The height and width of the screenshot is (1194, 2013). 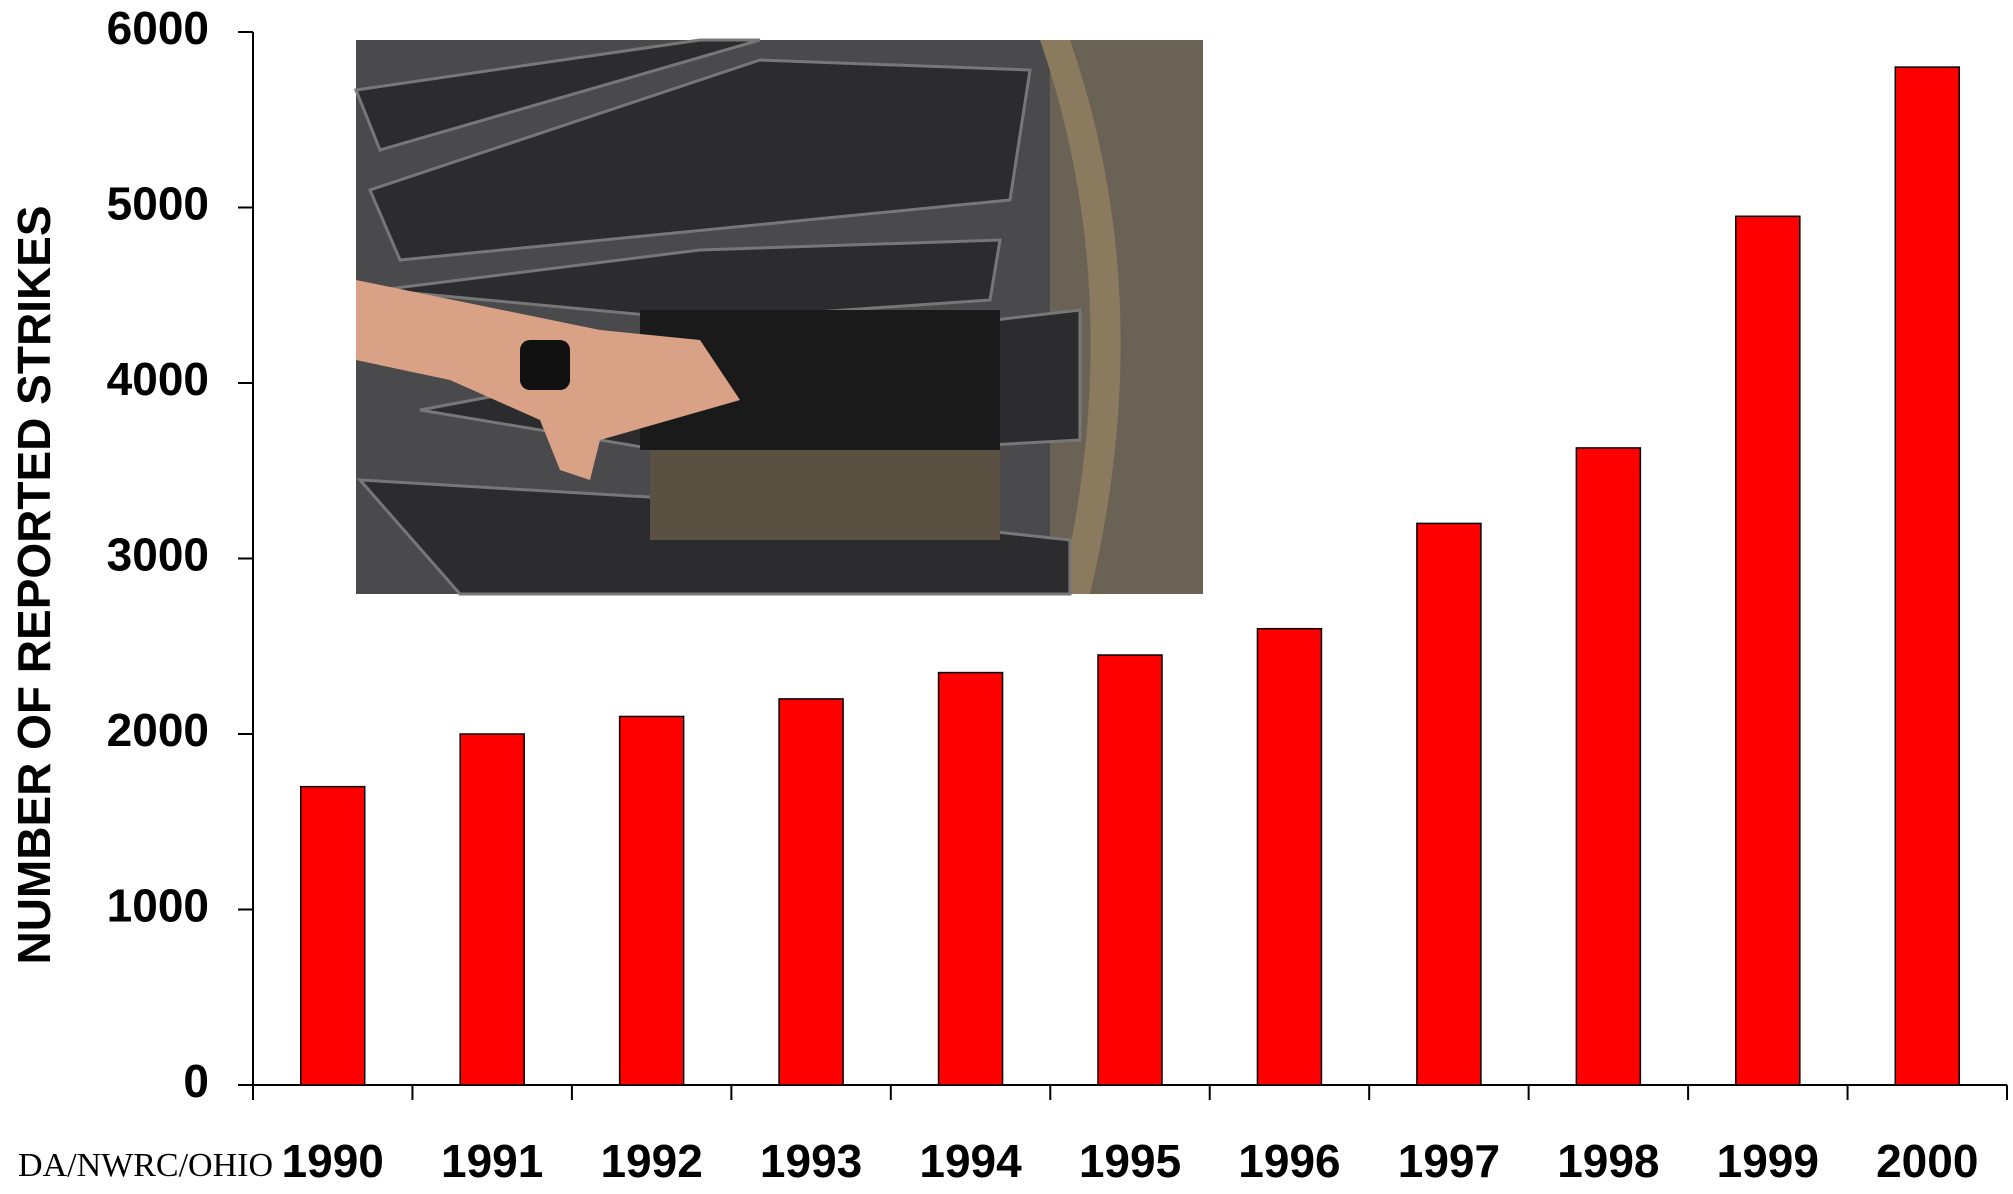 I want to click on y-tick-label: 0, so click(x=196, y=1081).